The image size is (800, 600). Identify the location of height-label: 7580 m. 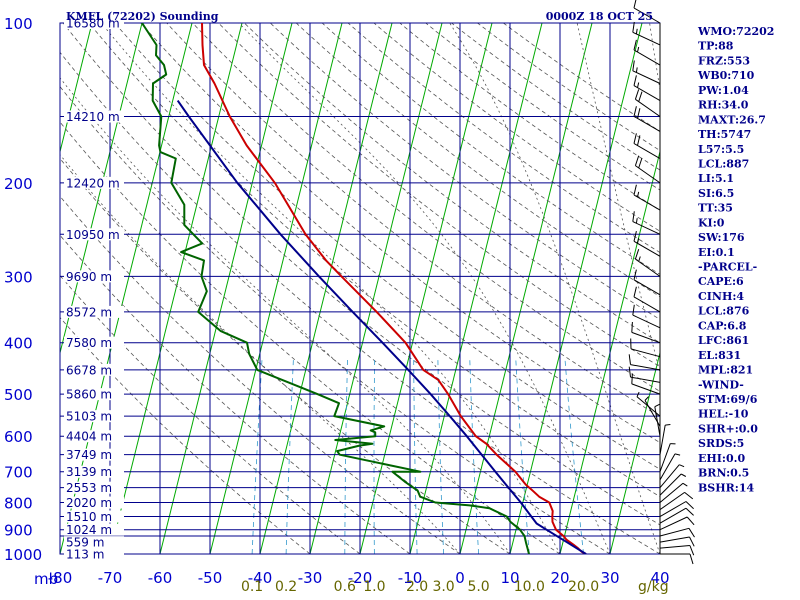
(89, 343).